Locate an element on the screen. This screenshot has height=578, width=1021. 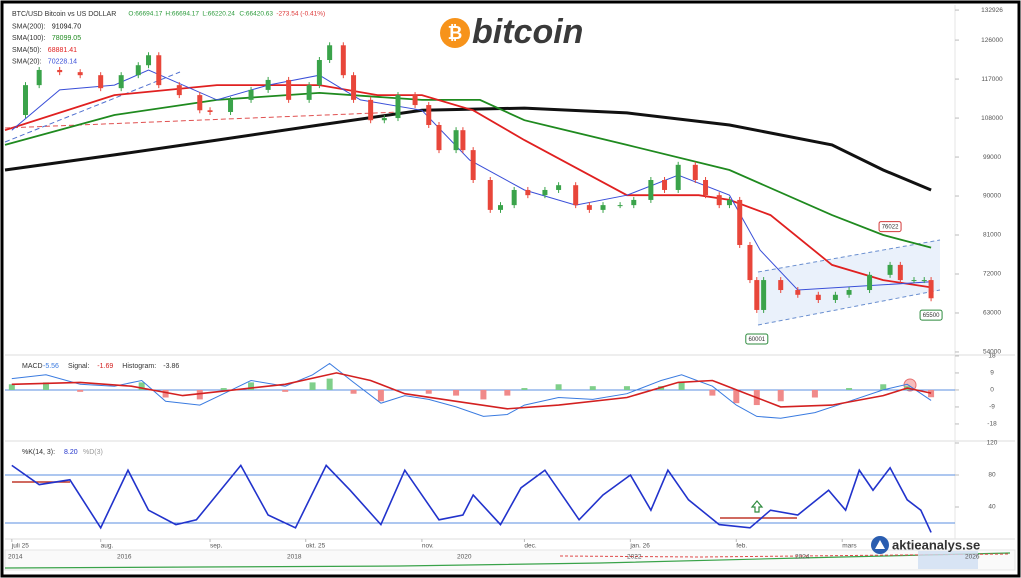
legend-label: SMA(100): is located at coordinates (29, 38).